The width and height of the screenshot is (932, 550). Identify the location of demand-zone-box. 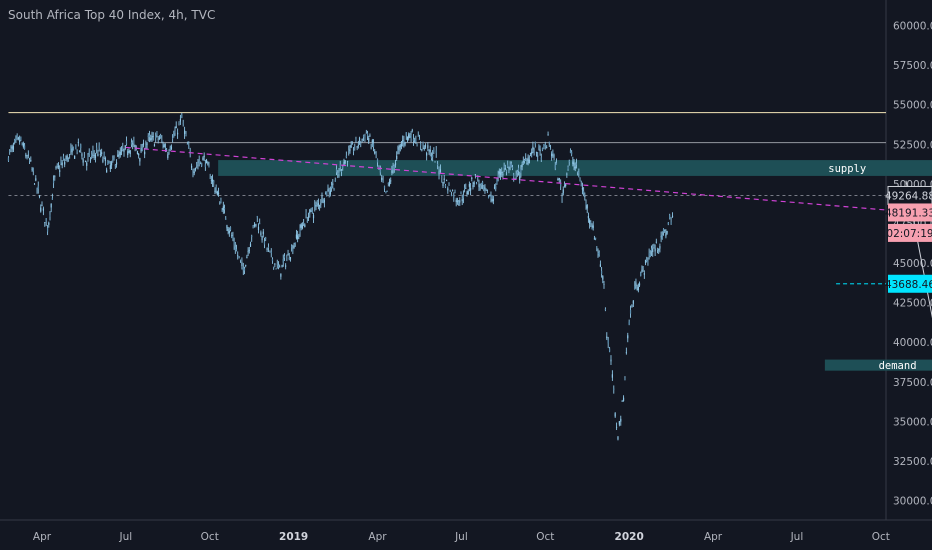
(878, 365).